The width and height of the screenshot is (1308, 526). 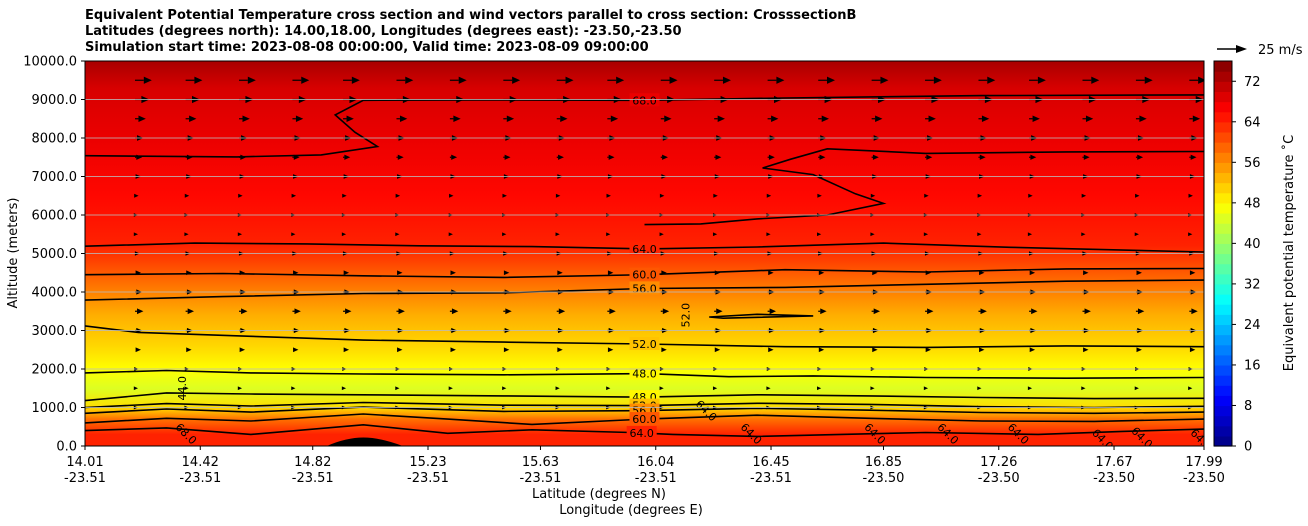 I want to click on contour-label: 68.0, so click(x=644, y=100).